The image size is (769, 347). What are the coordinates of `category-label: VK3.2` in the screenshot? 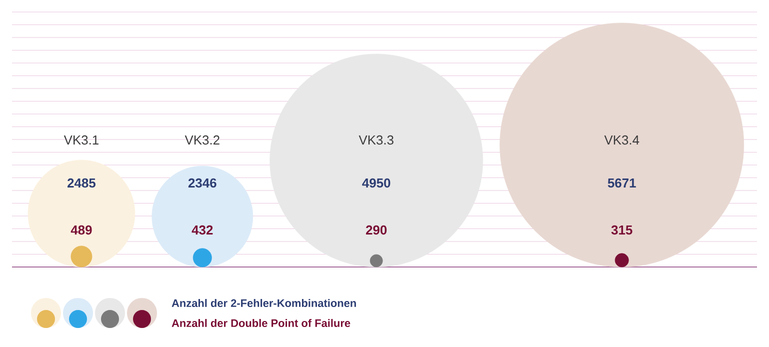 It's located at (202, 140).